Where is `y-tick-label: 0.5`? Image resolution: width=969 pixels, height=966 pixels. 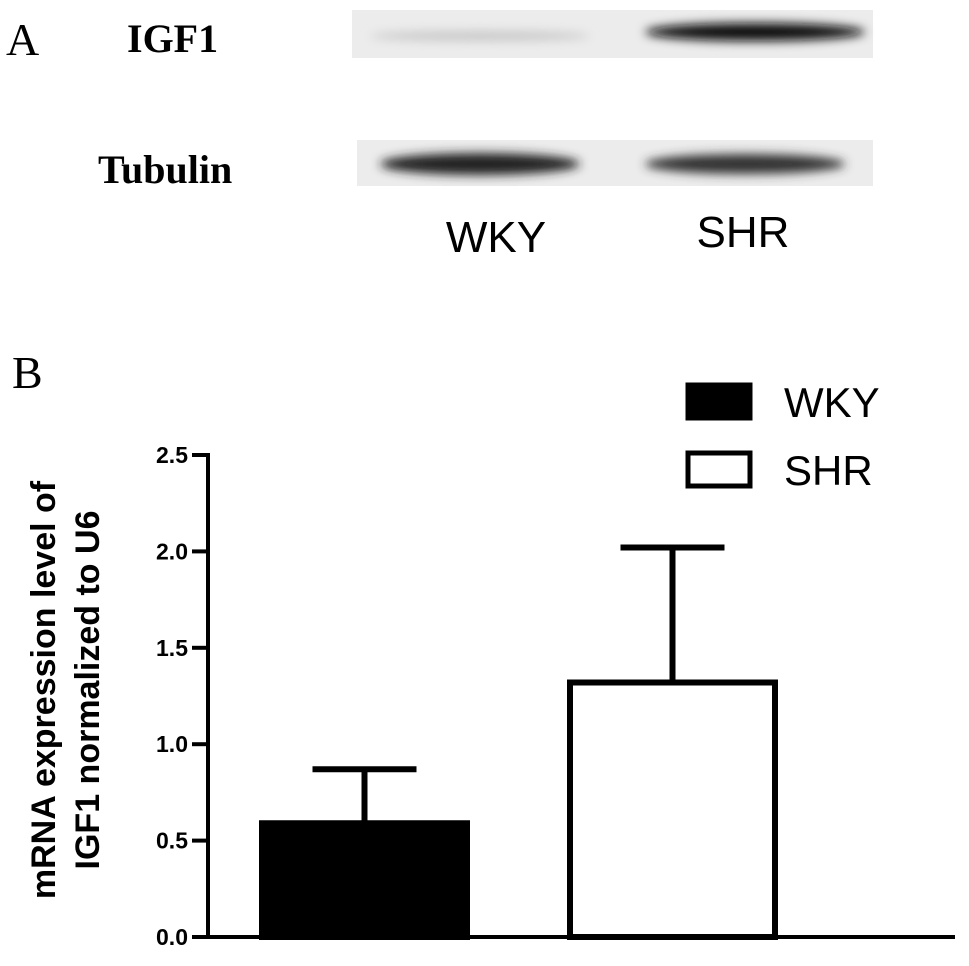 y-tick-label: 0.5 is located at coordinates (172, 841).